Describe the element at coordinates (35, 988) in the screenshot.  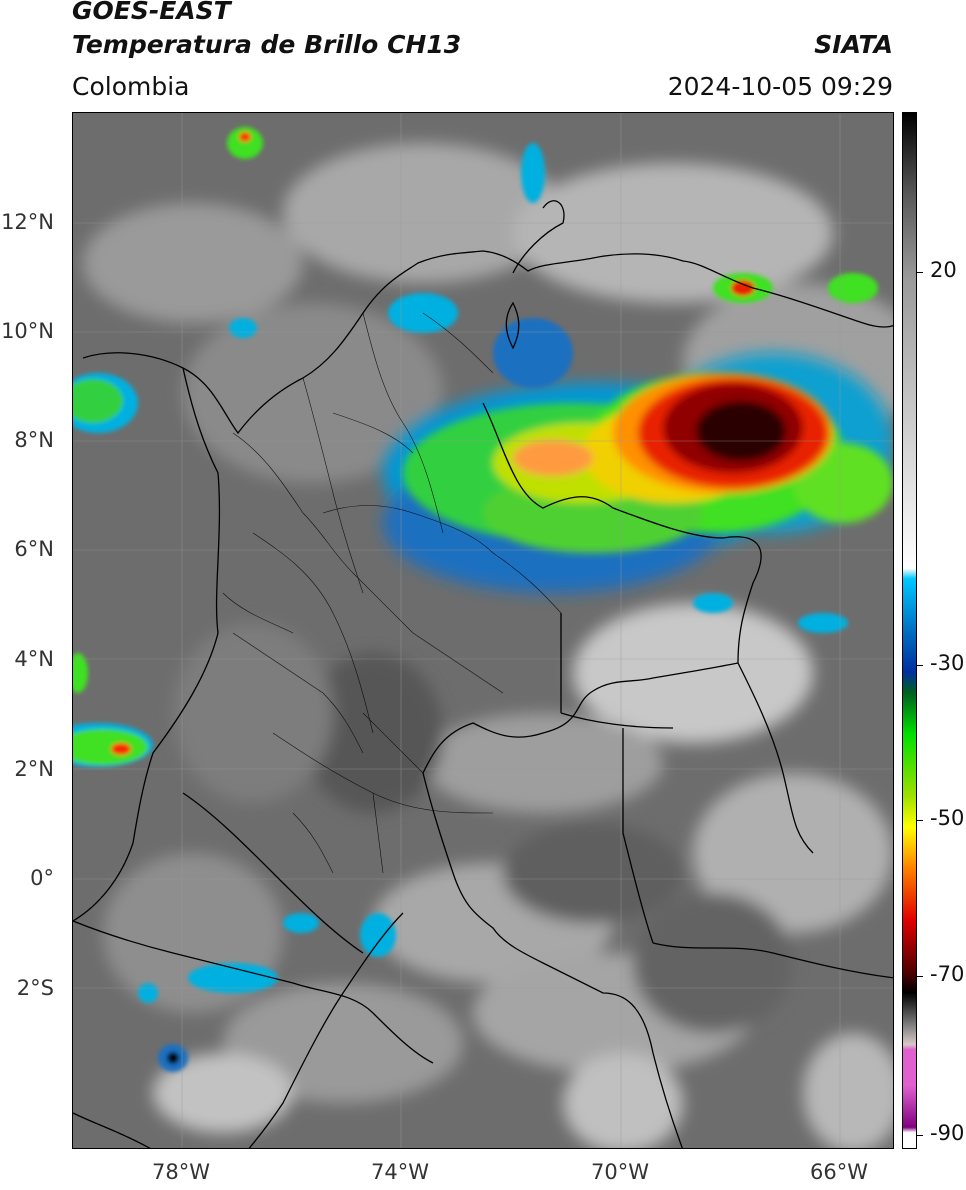
I see `lat-tick-2S: 2°S` at that location.